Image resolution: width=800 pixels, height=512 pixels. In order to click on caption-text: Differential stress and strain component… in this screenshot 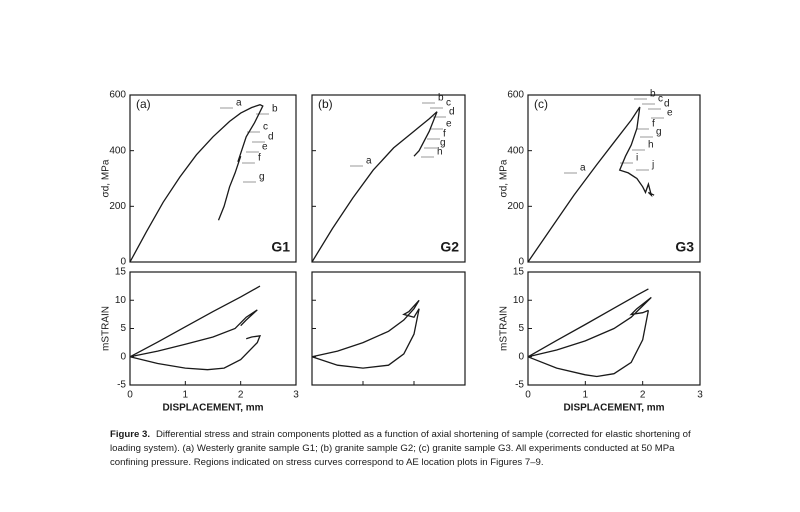, I will do `click(400, 448)`.